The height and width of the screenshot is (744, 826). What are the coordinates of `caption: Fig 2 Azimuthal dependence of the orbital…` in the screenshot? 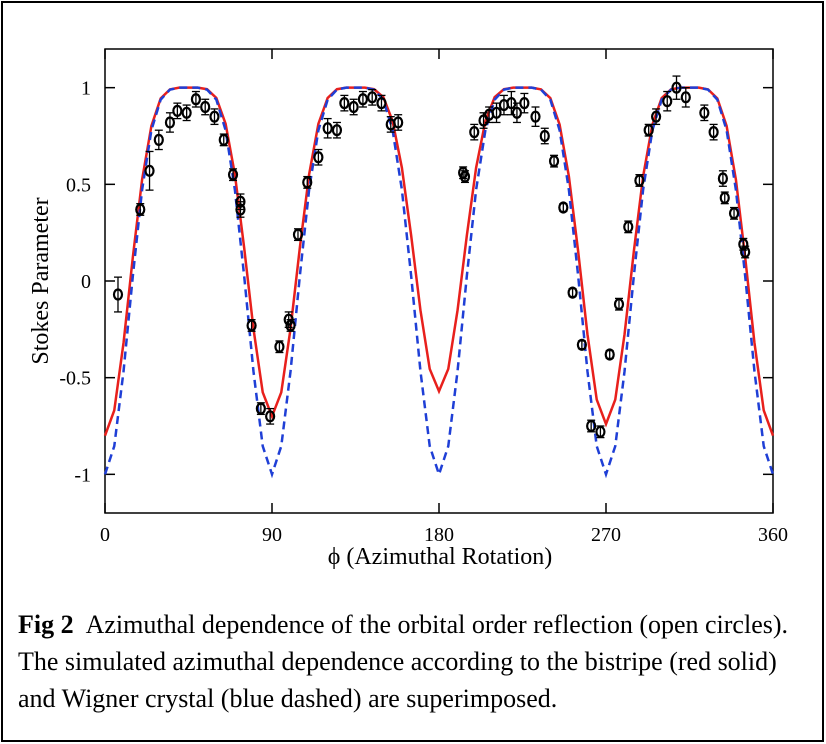 It's located at (416, 661).